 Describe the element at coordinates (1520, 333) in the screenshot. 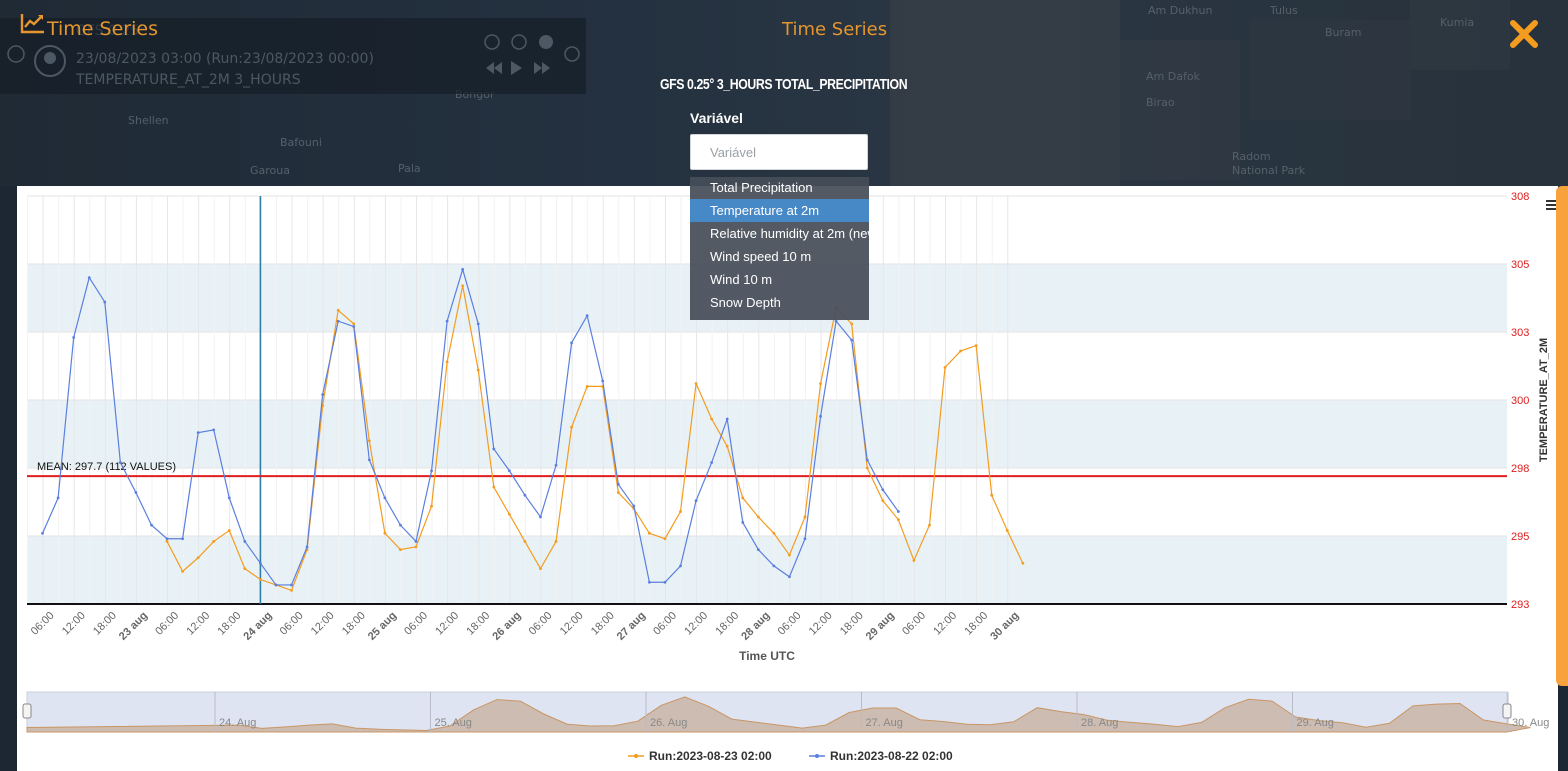

I see `y-tick-label: 303` at that location.